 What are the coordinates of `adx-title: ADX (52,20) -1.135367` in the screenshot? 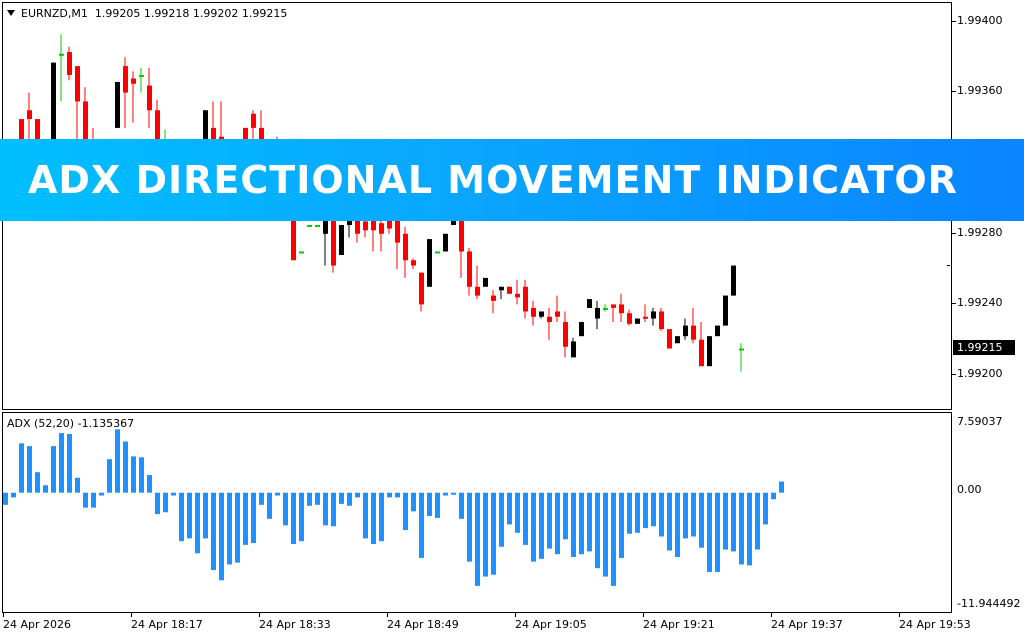 It's located at (70, 423).